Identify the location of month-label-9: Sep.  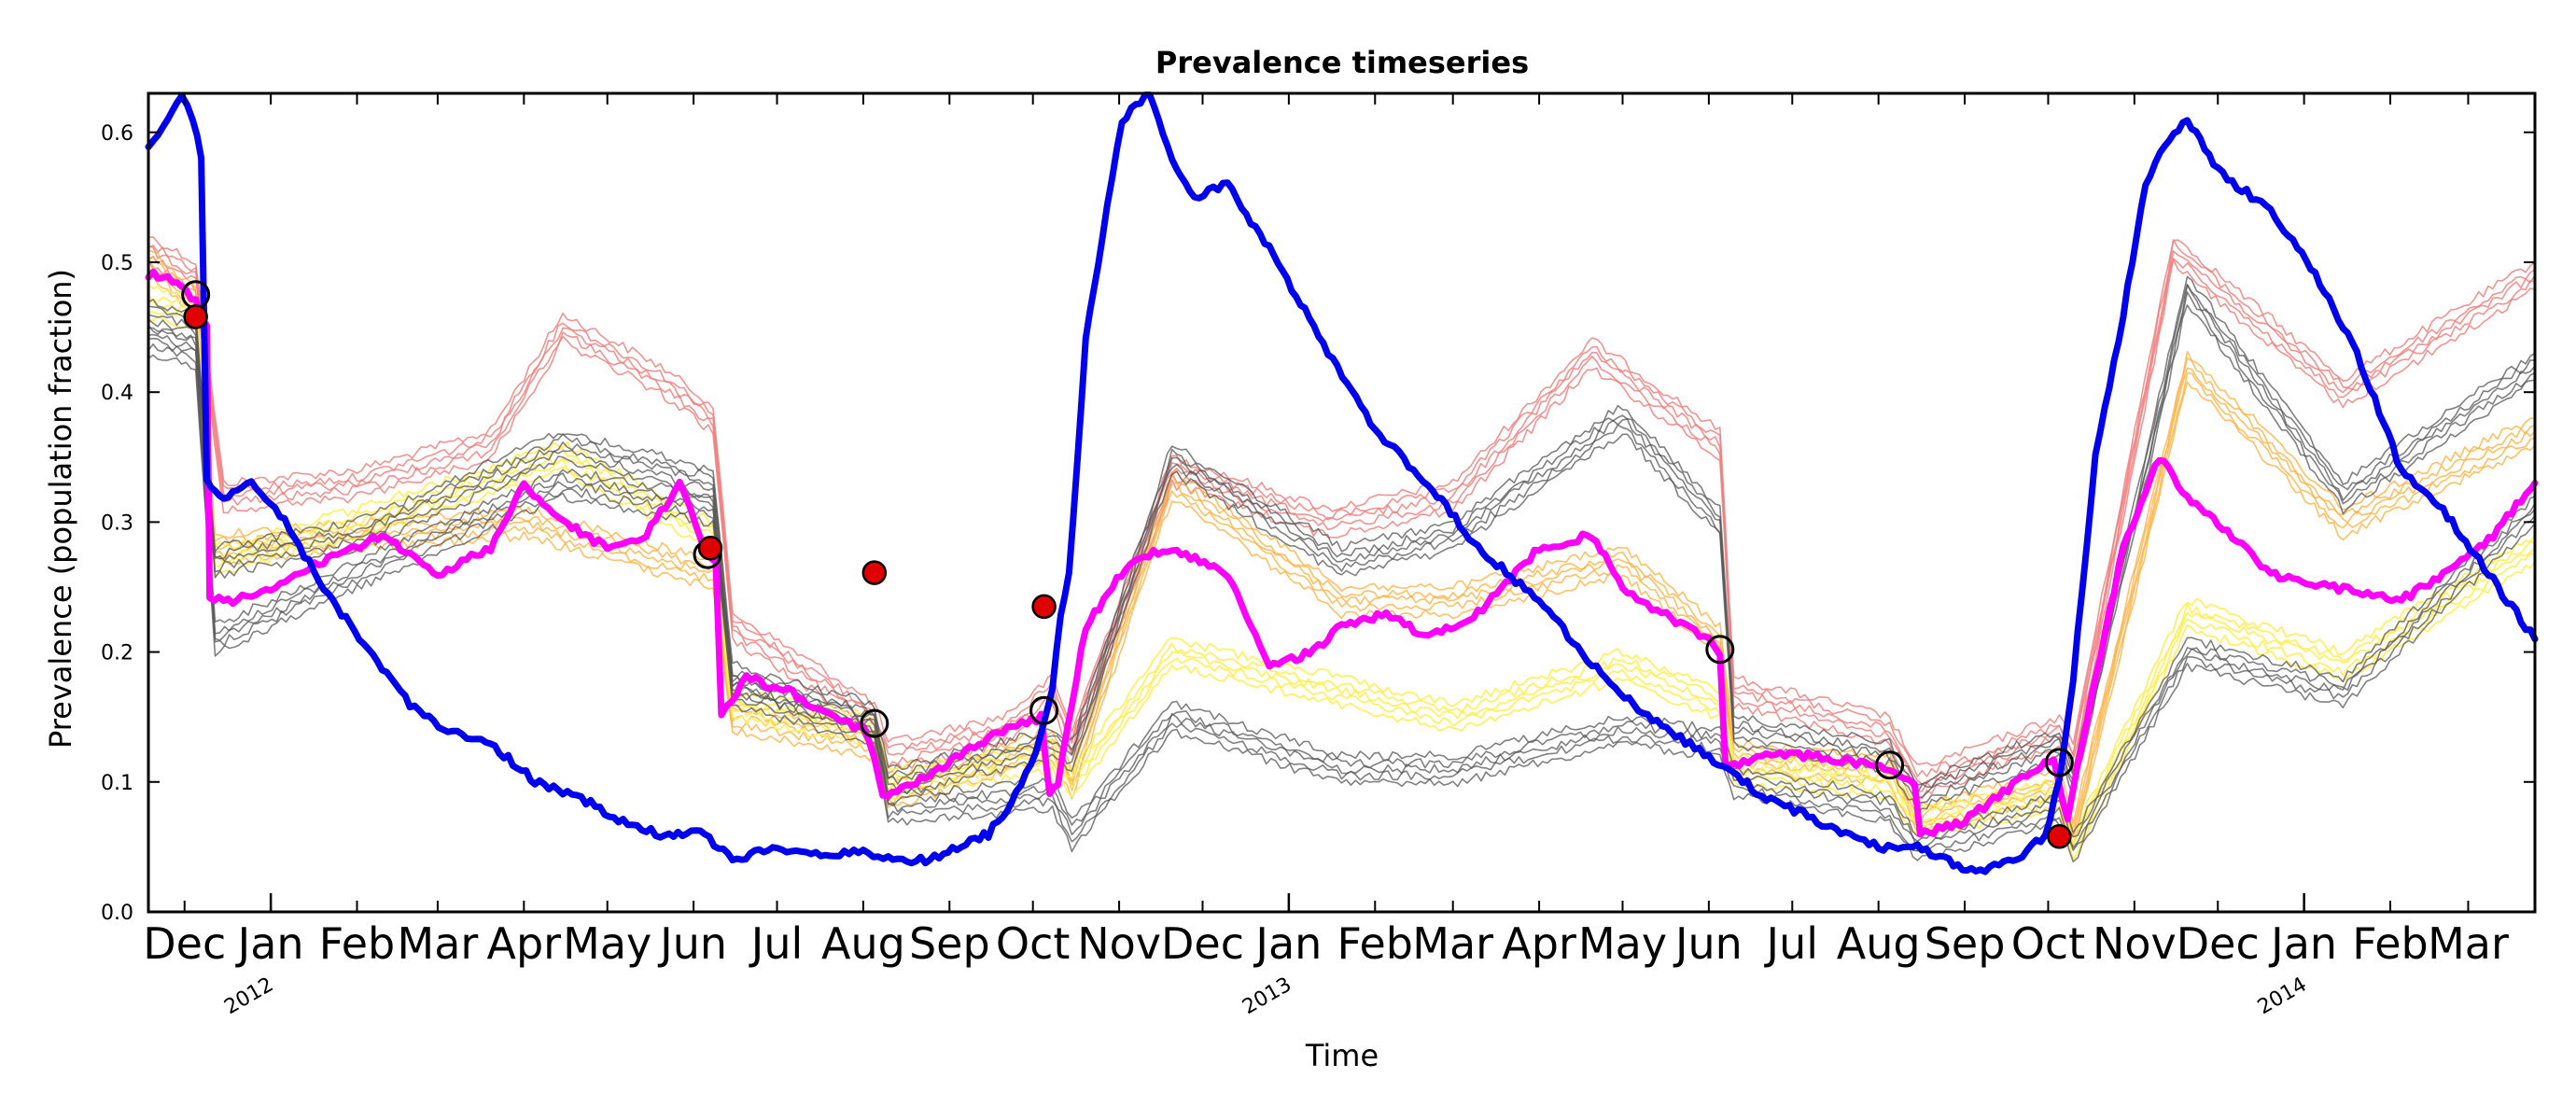
(949, 943).